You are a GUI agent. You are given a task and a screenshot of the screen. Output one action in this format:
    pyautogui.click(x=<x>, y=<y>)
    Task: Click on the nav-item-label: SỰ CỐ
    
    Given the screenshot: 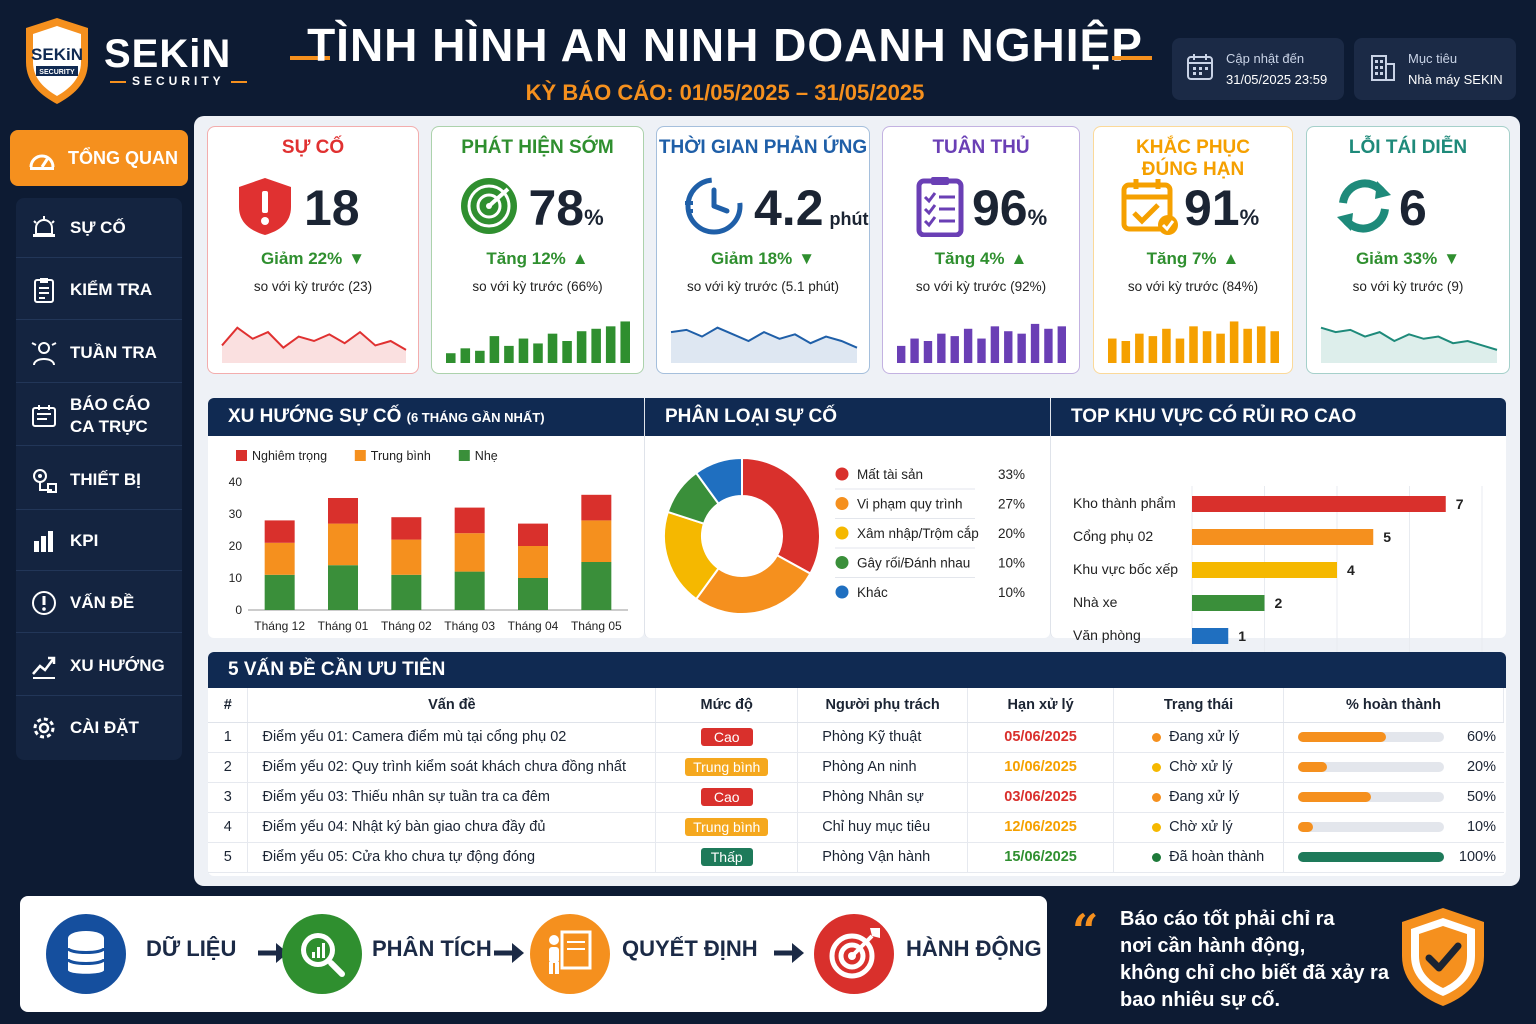 What is the action you would take?
    pyautogui.click(x=98, y=228)
    